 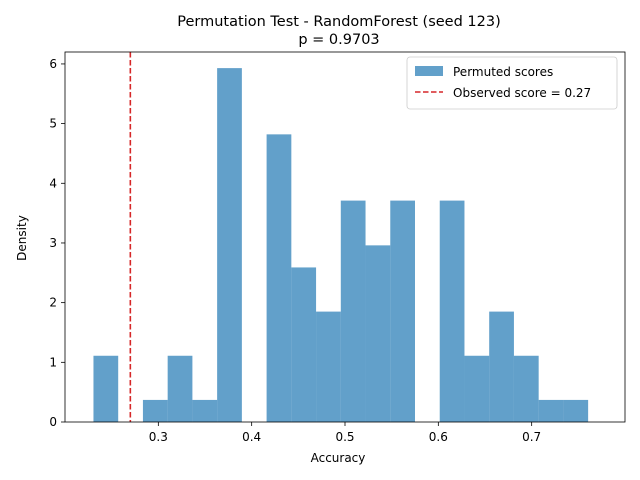 I want to click on legend-label-observed: Observed score = 0.27, so click(x=522, y=93).